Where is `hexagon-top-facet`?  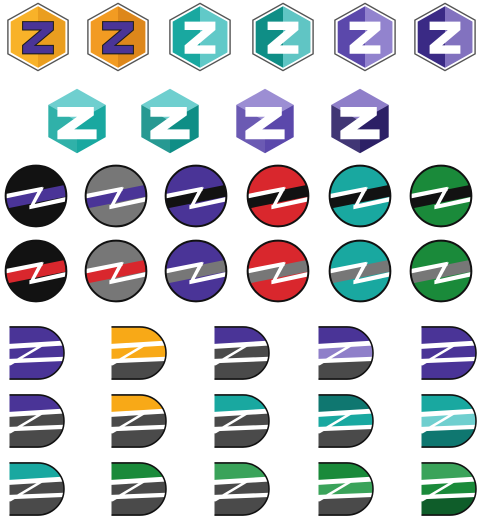
hexagon-top-facet is located at coordinates (360, 104).